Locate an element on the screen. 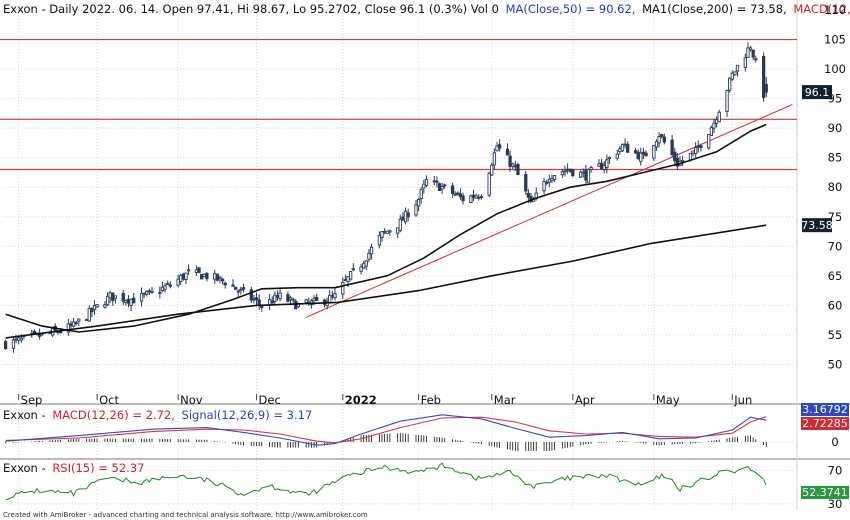  rsi-legend: Exxon - RSI(15) = 52.37 is located at coordinates (73, 468).